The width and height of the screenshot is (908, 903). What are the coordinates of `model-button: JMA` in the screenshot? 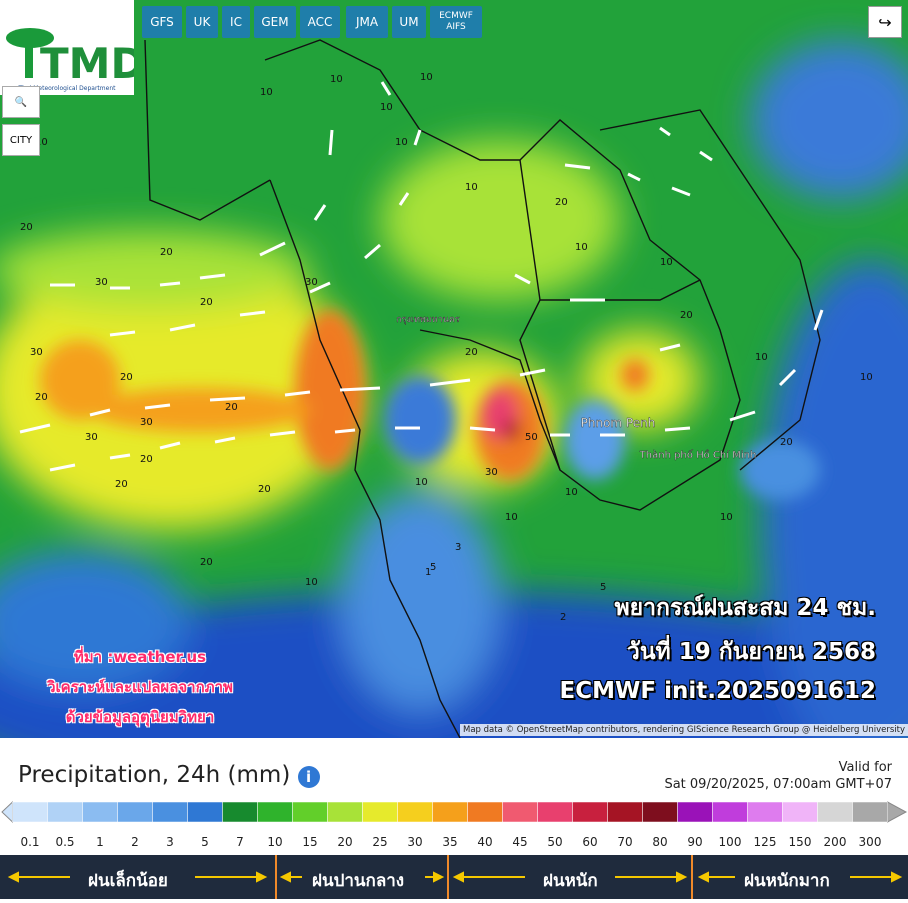 It's located at (367, 22).